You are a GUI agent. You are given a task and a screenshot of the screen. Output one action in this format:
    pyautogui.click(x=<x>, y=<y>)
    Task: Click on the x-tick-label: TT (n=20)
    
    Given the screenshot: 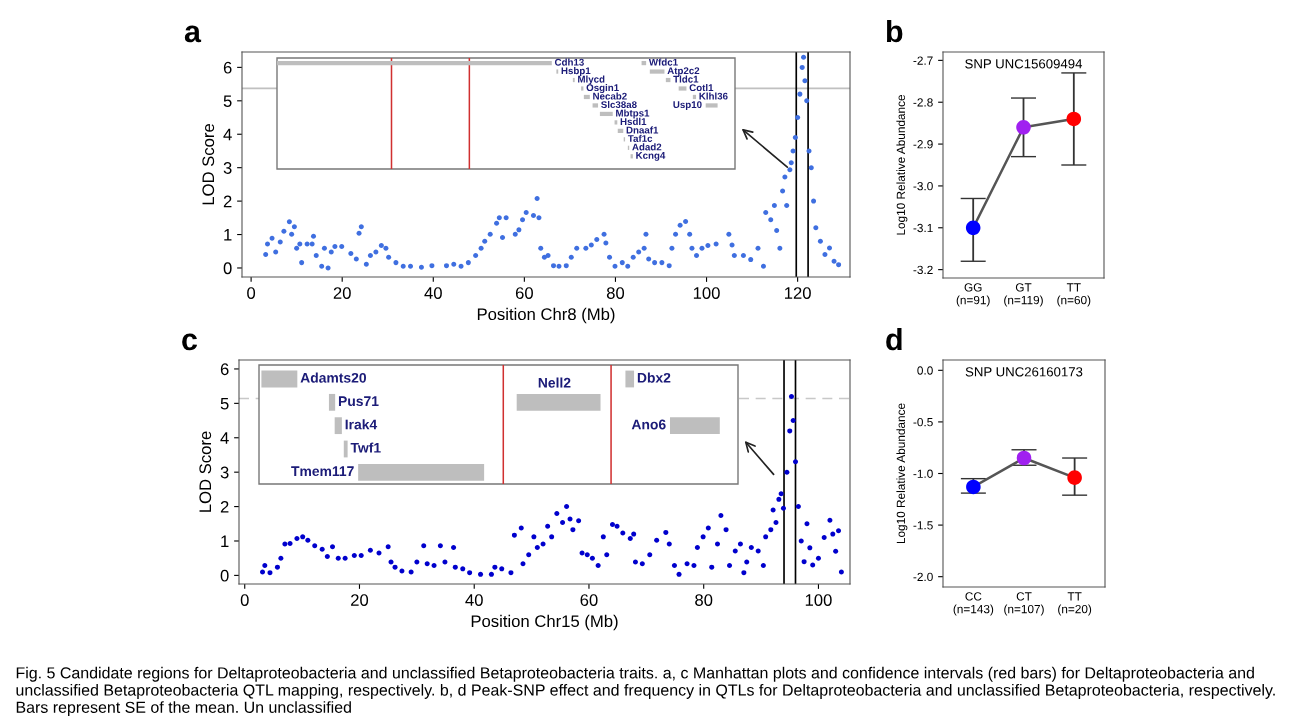 What is the action you would take?
    pyautogui.click(x=1075, y=604)
    